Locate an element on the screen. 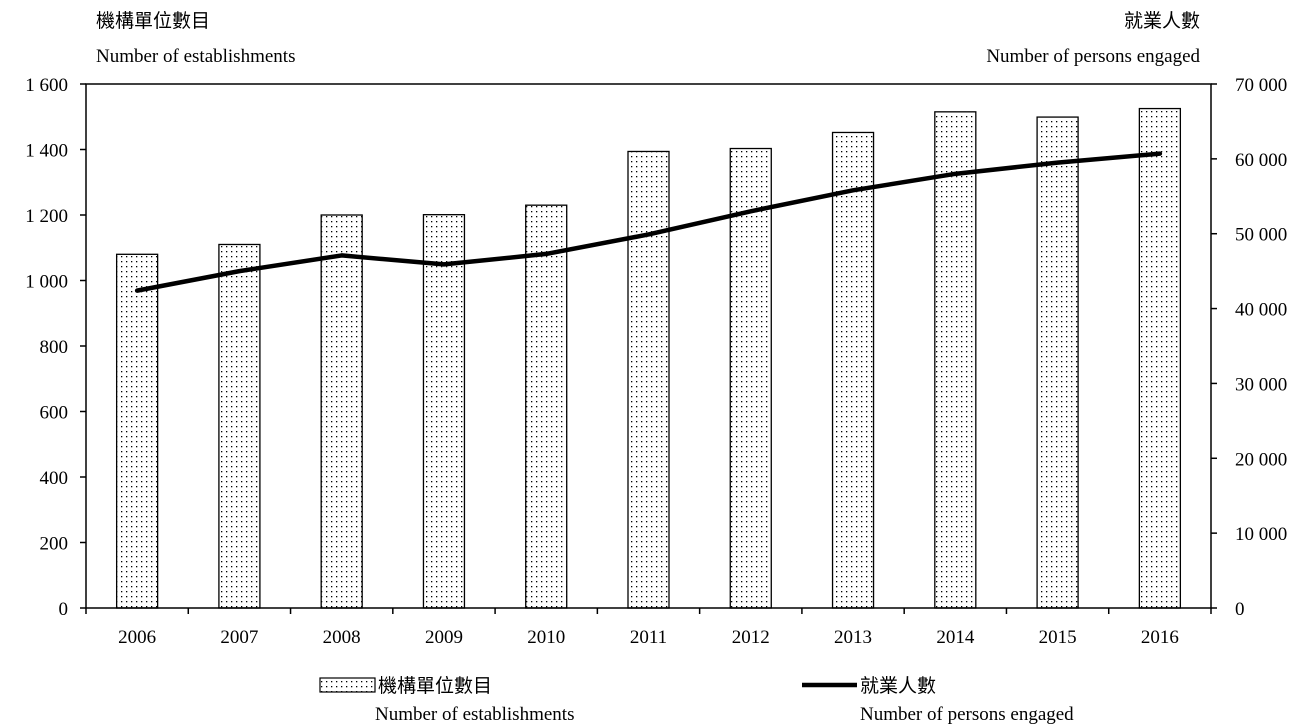 Image resolution: width=1299 pixels, height=724 pixels. right-axis-title-zh: 就業人數 is located at coordinates (1162, 21).